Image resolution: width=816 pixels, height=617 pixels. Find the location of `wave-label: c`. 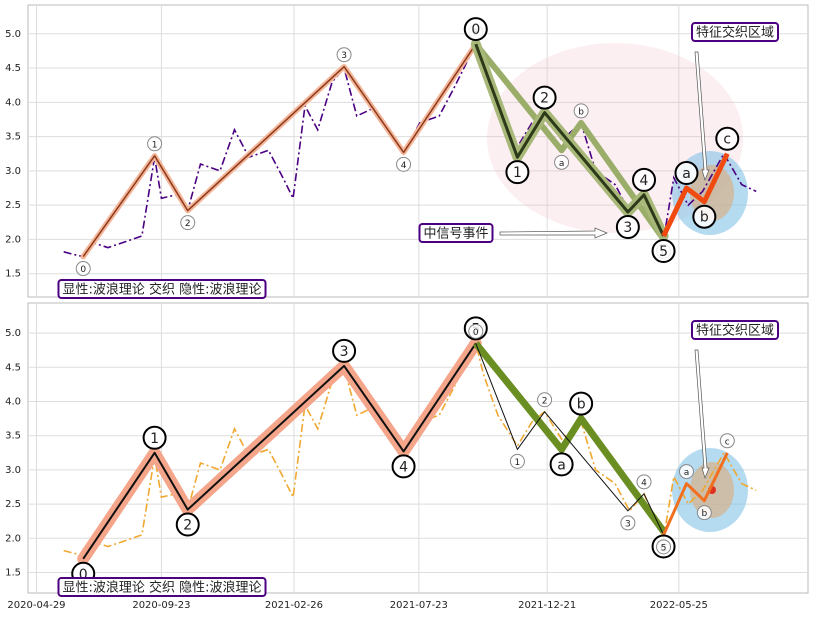

wave-label: c is located at coordinates (727, 442).